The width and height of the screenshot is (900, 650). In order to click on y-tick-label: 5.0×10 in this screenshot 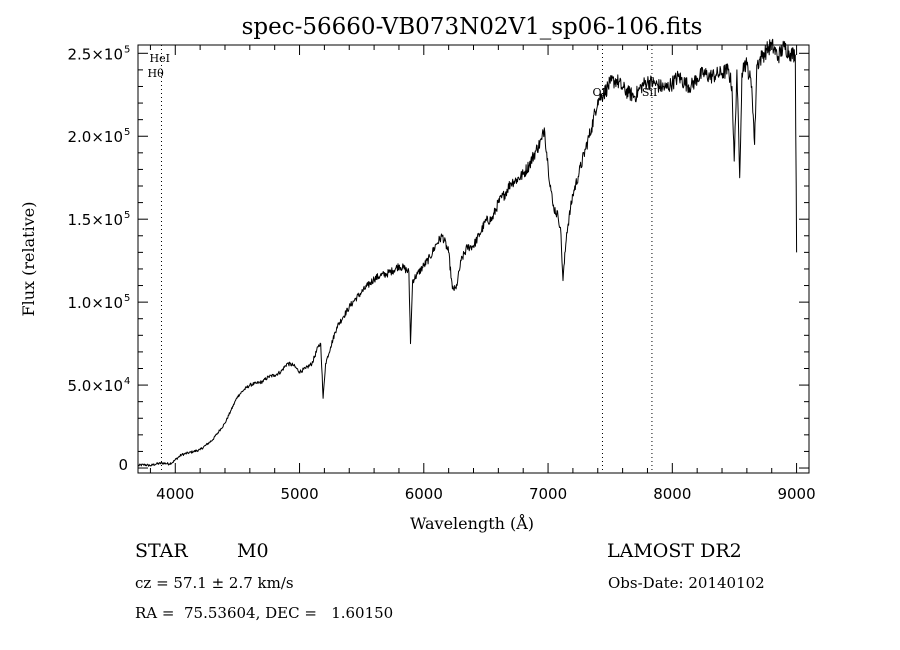, I will do `click(95, 386)`.